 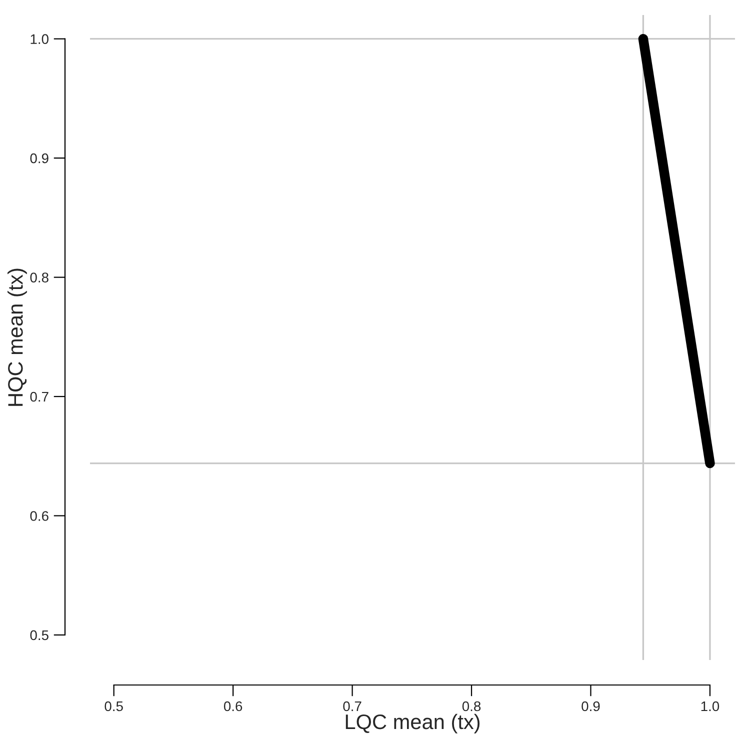 What do you see at coordinates (39, 516) in the screenshot?
I see `y-tick-label: 0.6` at bounding box center [39, 516].